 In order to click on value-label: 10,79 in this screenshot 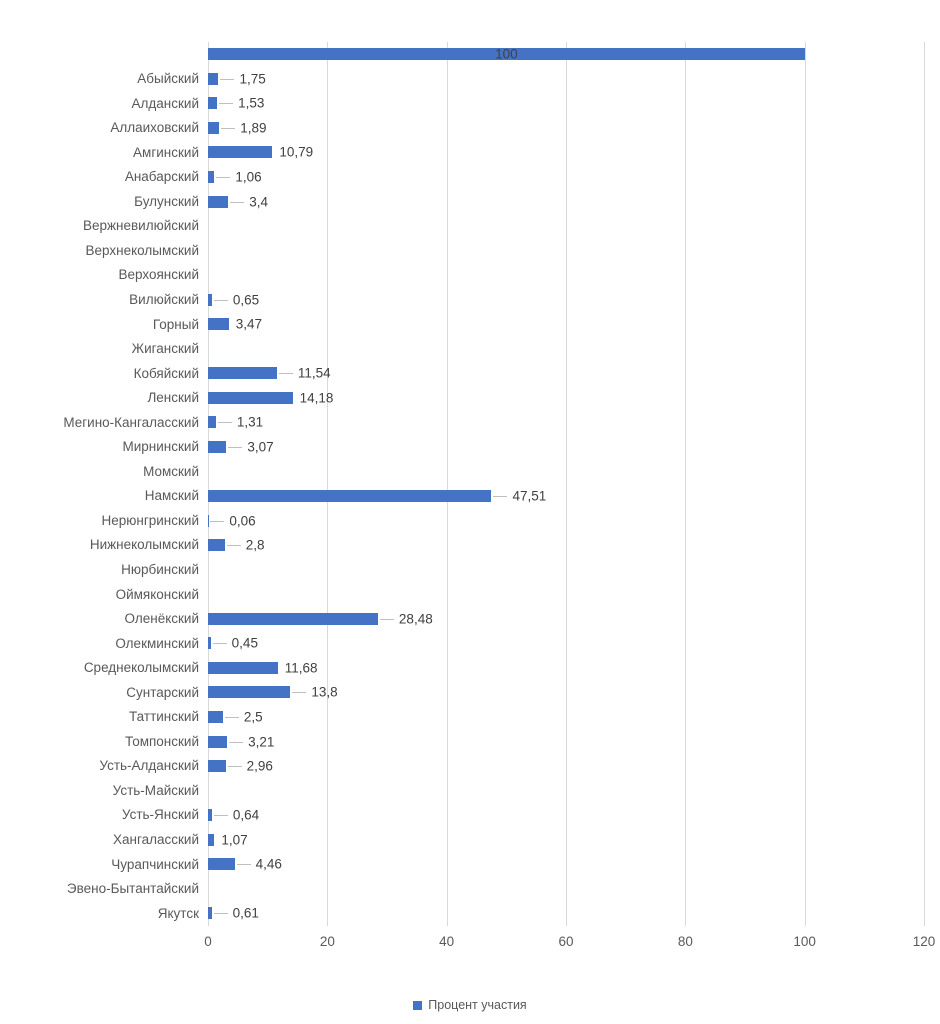, I will do `click(296, 152)`.